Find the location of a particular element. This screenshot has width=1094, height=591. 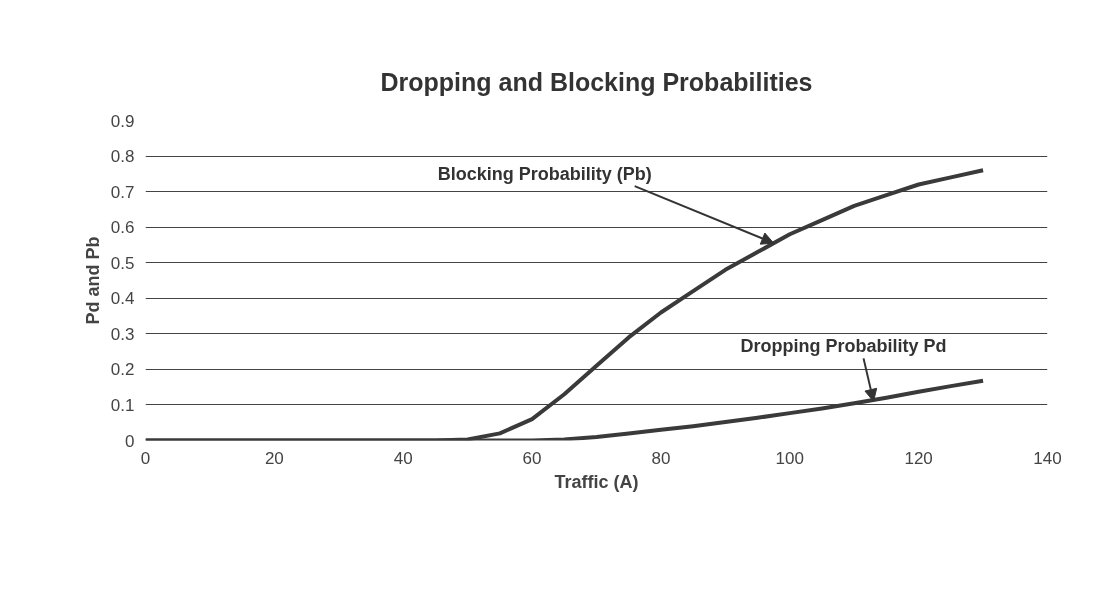

y-tick-label: 0.8 is located at coordinates (122, 157).